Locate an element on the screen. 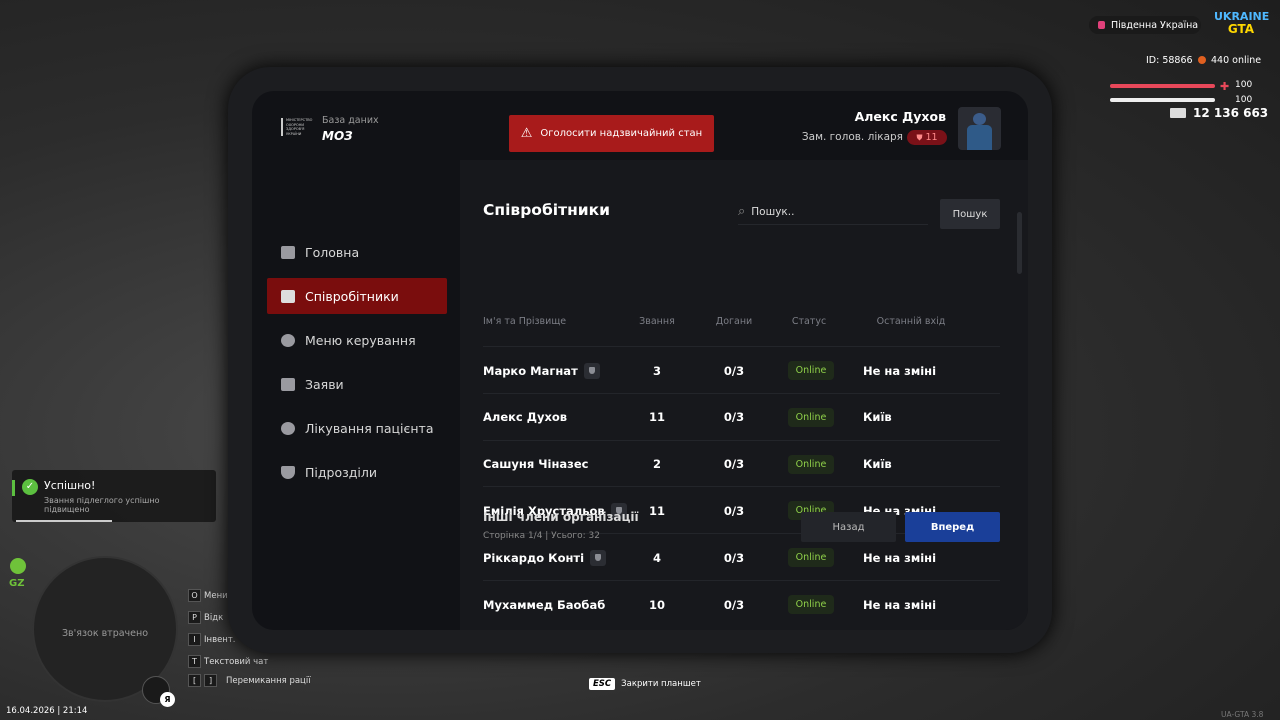 Image resolution: width=1280 pixels, height=720 pixels. rank-value: 11 is located at coordinates (931, 137).